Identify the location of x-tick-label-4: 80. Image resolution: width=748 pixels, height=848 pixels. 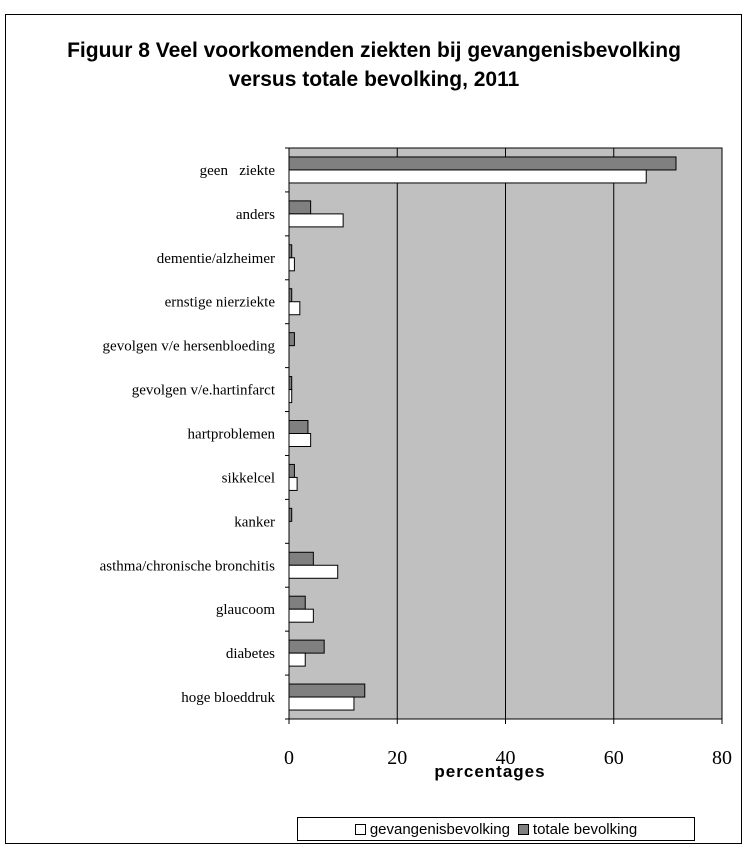
(722, 758).